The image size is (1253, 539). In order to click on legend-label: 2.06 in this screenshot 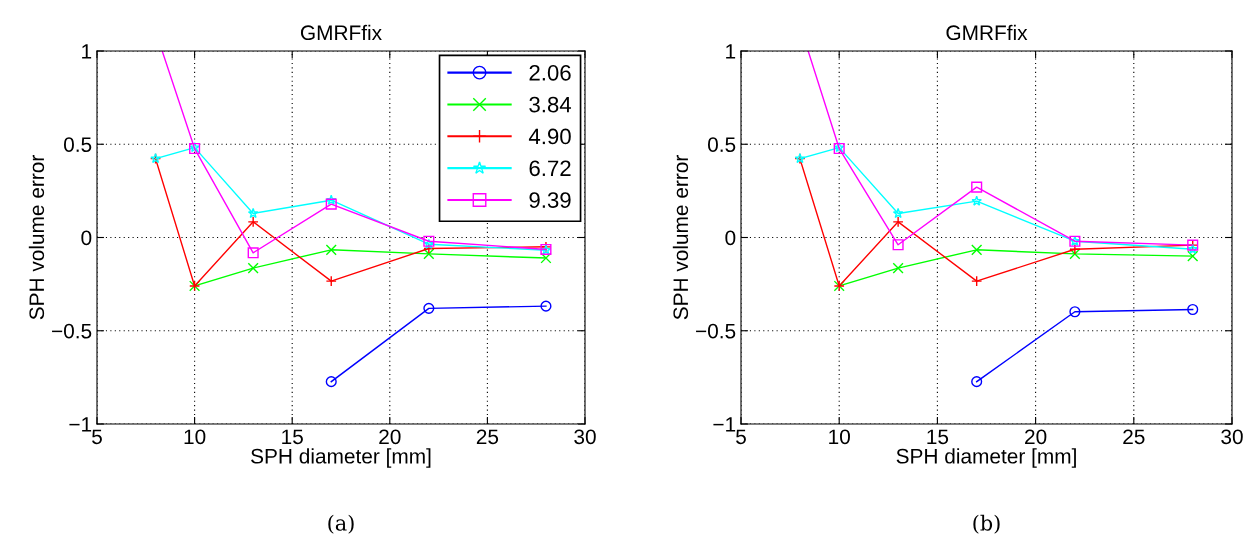, I will do `click(550, 72)`.